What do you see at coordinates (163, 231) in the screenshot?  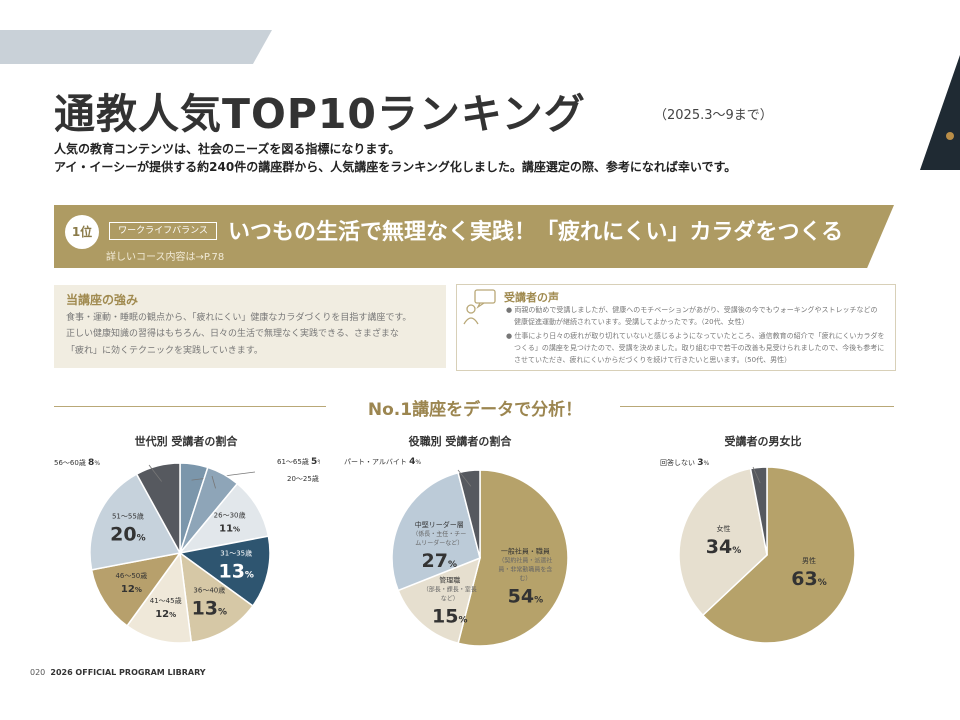 I see `category-tag: ワークライフバランス` at bounding box center [163, 231].